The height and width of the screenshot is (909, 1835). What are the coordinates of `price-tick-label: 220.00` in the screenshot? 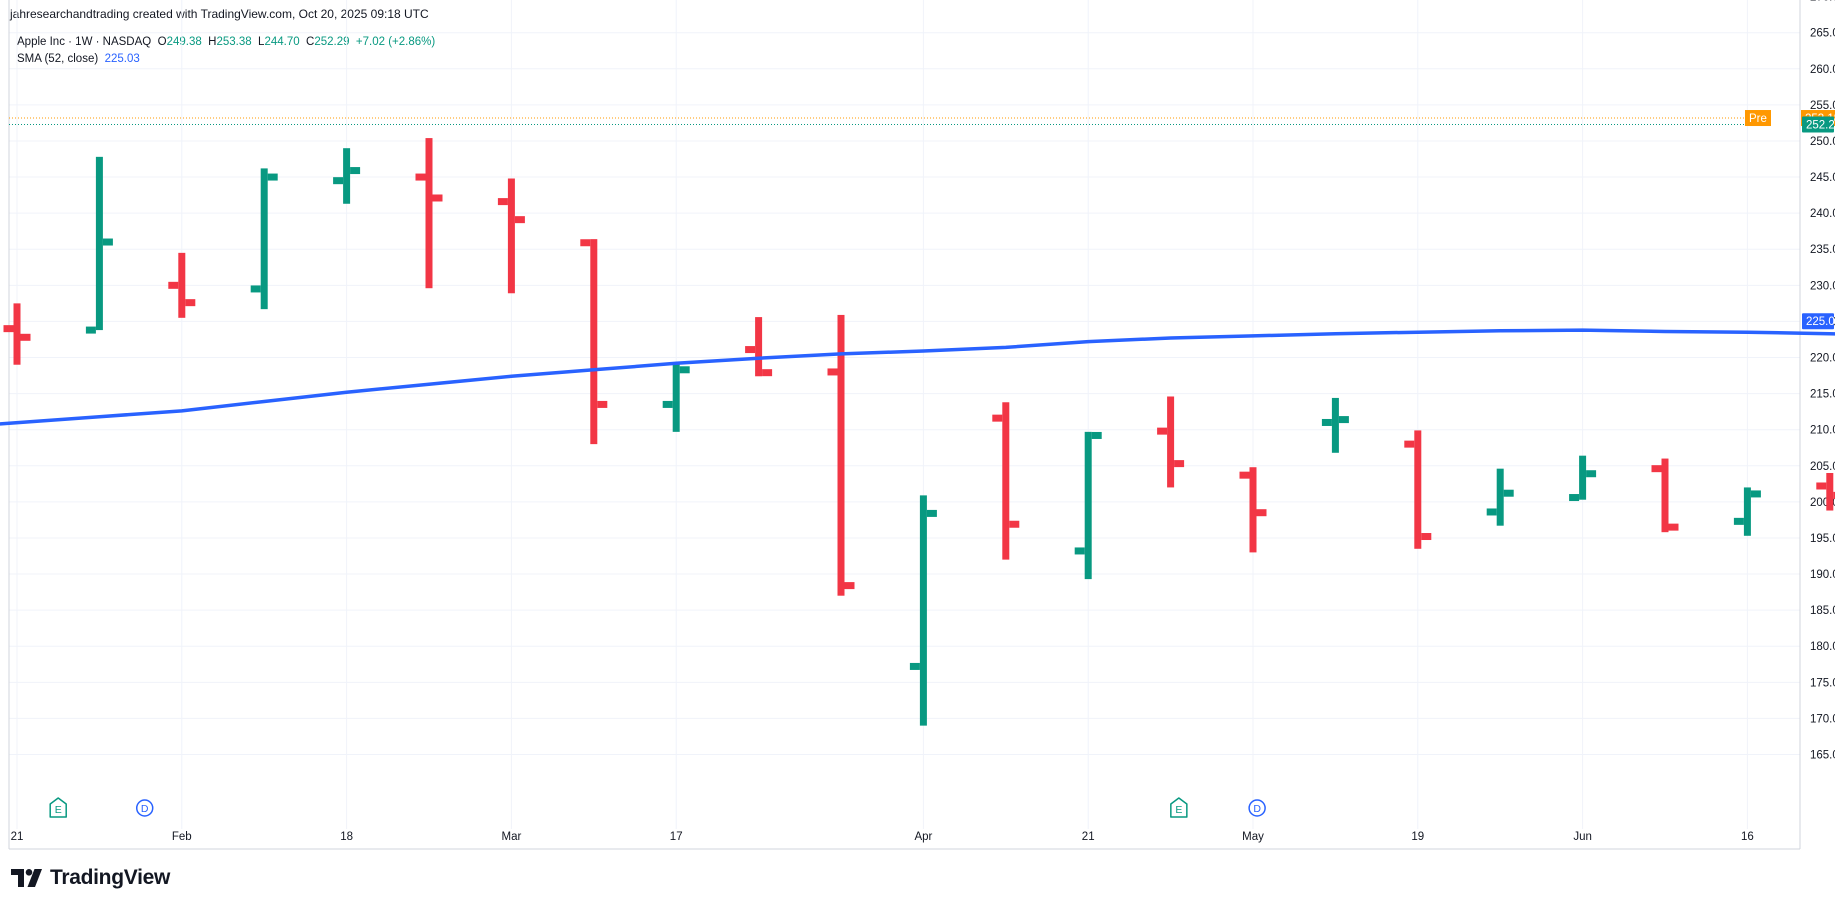 It's located at (1822, 359).